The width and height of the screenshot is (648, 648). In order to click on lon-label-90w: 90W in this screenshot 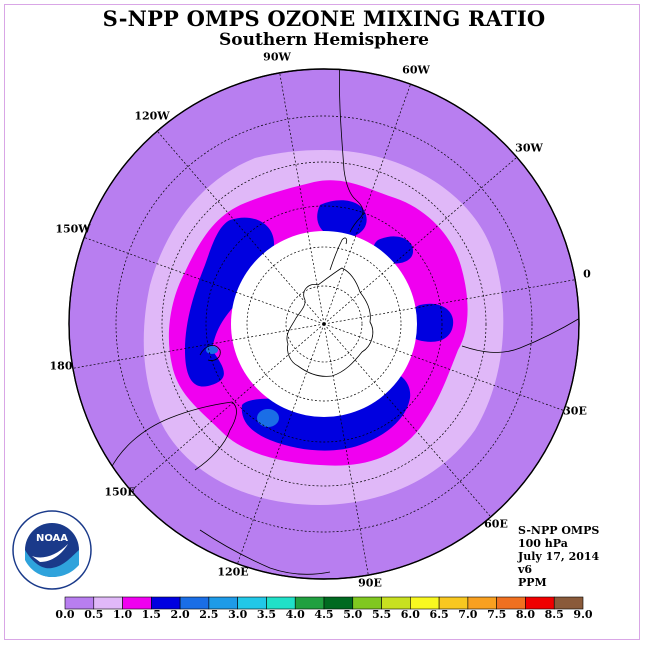, I will do `click(277, 57)`.